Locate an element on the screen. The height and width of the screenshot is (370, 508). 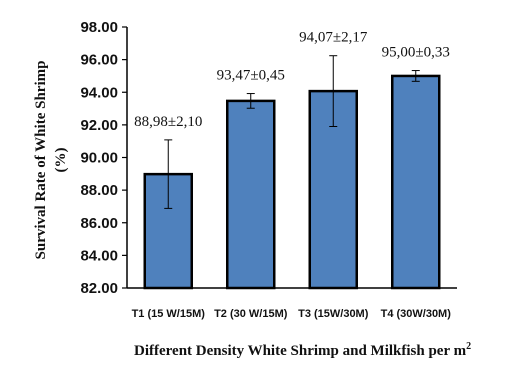
y-axis-label-line1: Survival Rate of White Shrimp is located at coordinates (41, 160).